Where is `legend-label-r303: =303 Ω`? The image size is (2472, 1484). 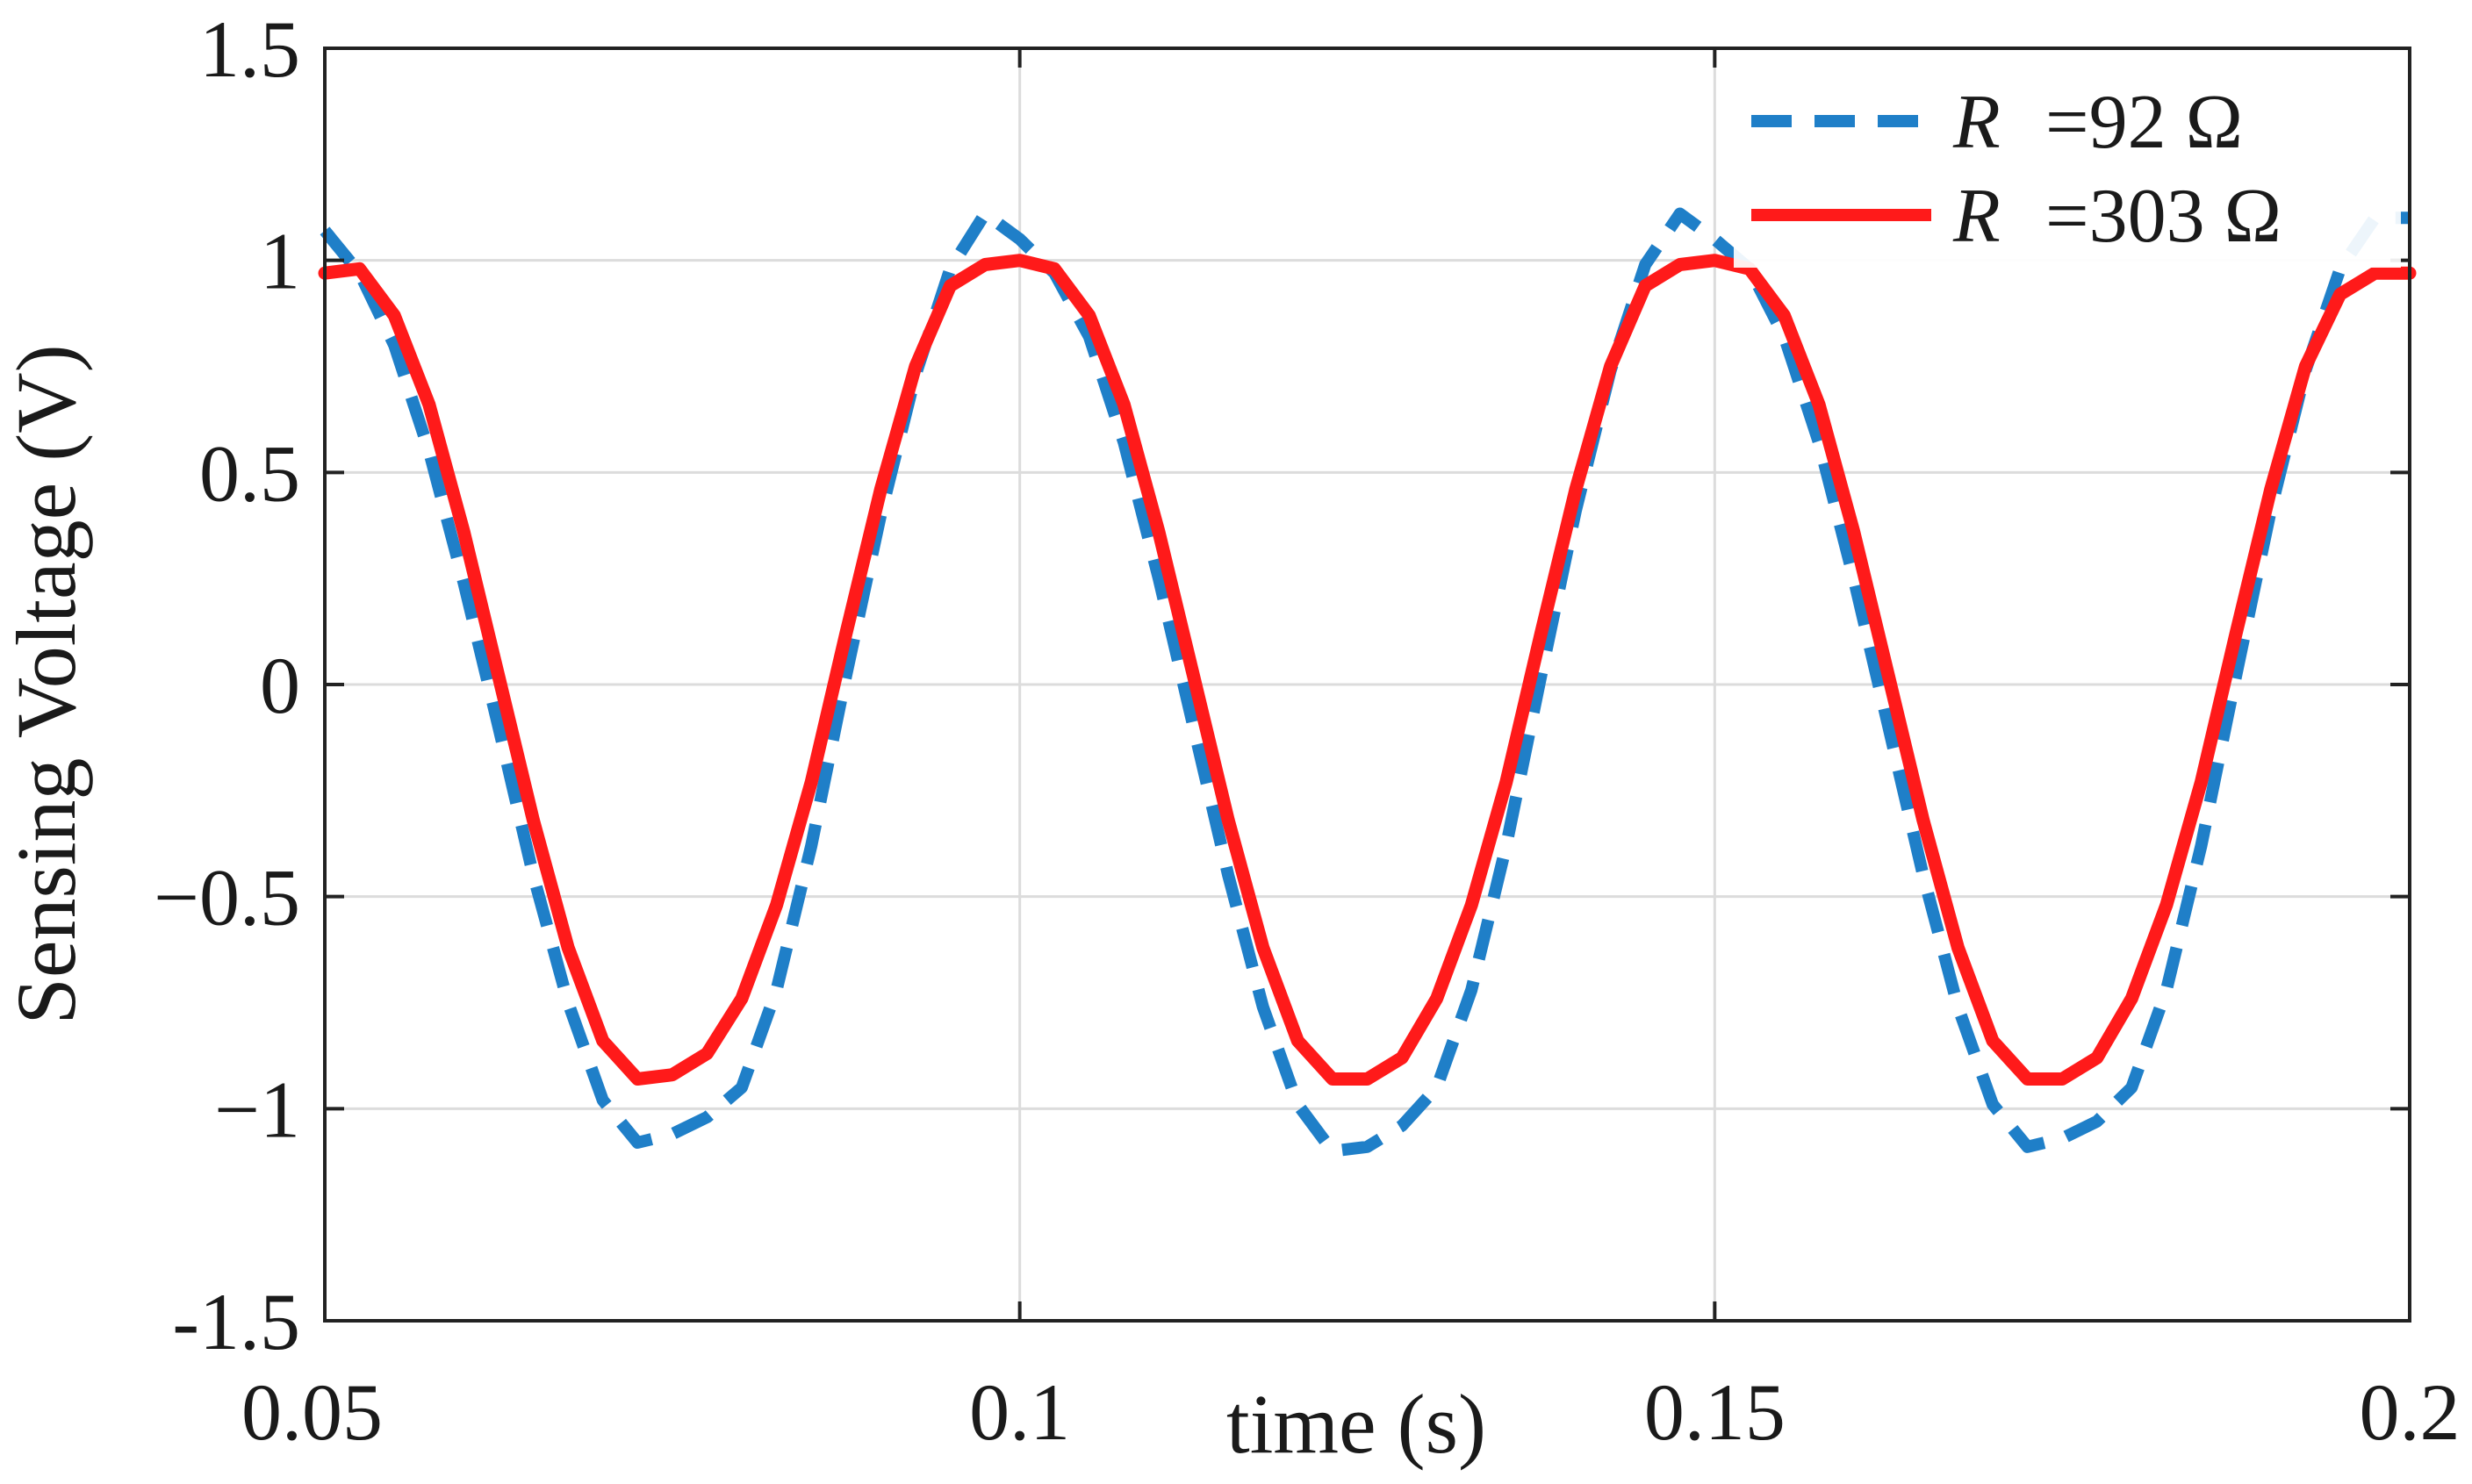
legend-label-r303: =303 Ω is located at coordinates (2163, 216).